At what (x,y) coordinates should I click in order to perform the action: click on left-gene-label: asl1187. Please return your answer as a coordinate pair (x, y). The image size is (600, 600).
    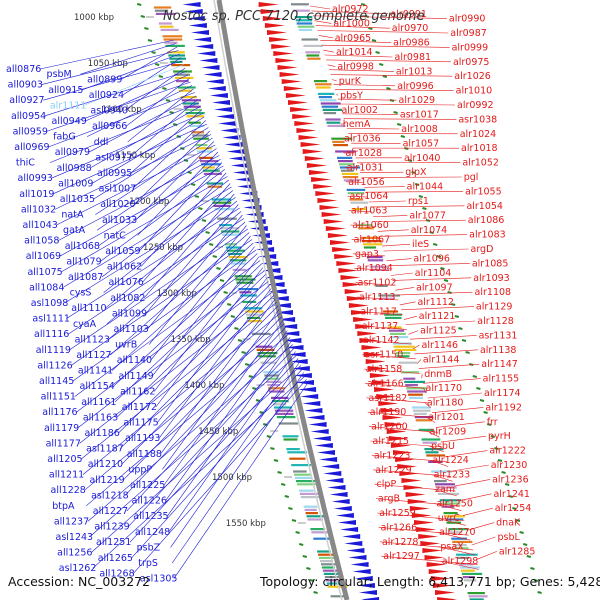
    Looking at the image, I should click on (105, 449).